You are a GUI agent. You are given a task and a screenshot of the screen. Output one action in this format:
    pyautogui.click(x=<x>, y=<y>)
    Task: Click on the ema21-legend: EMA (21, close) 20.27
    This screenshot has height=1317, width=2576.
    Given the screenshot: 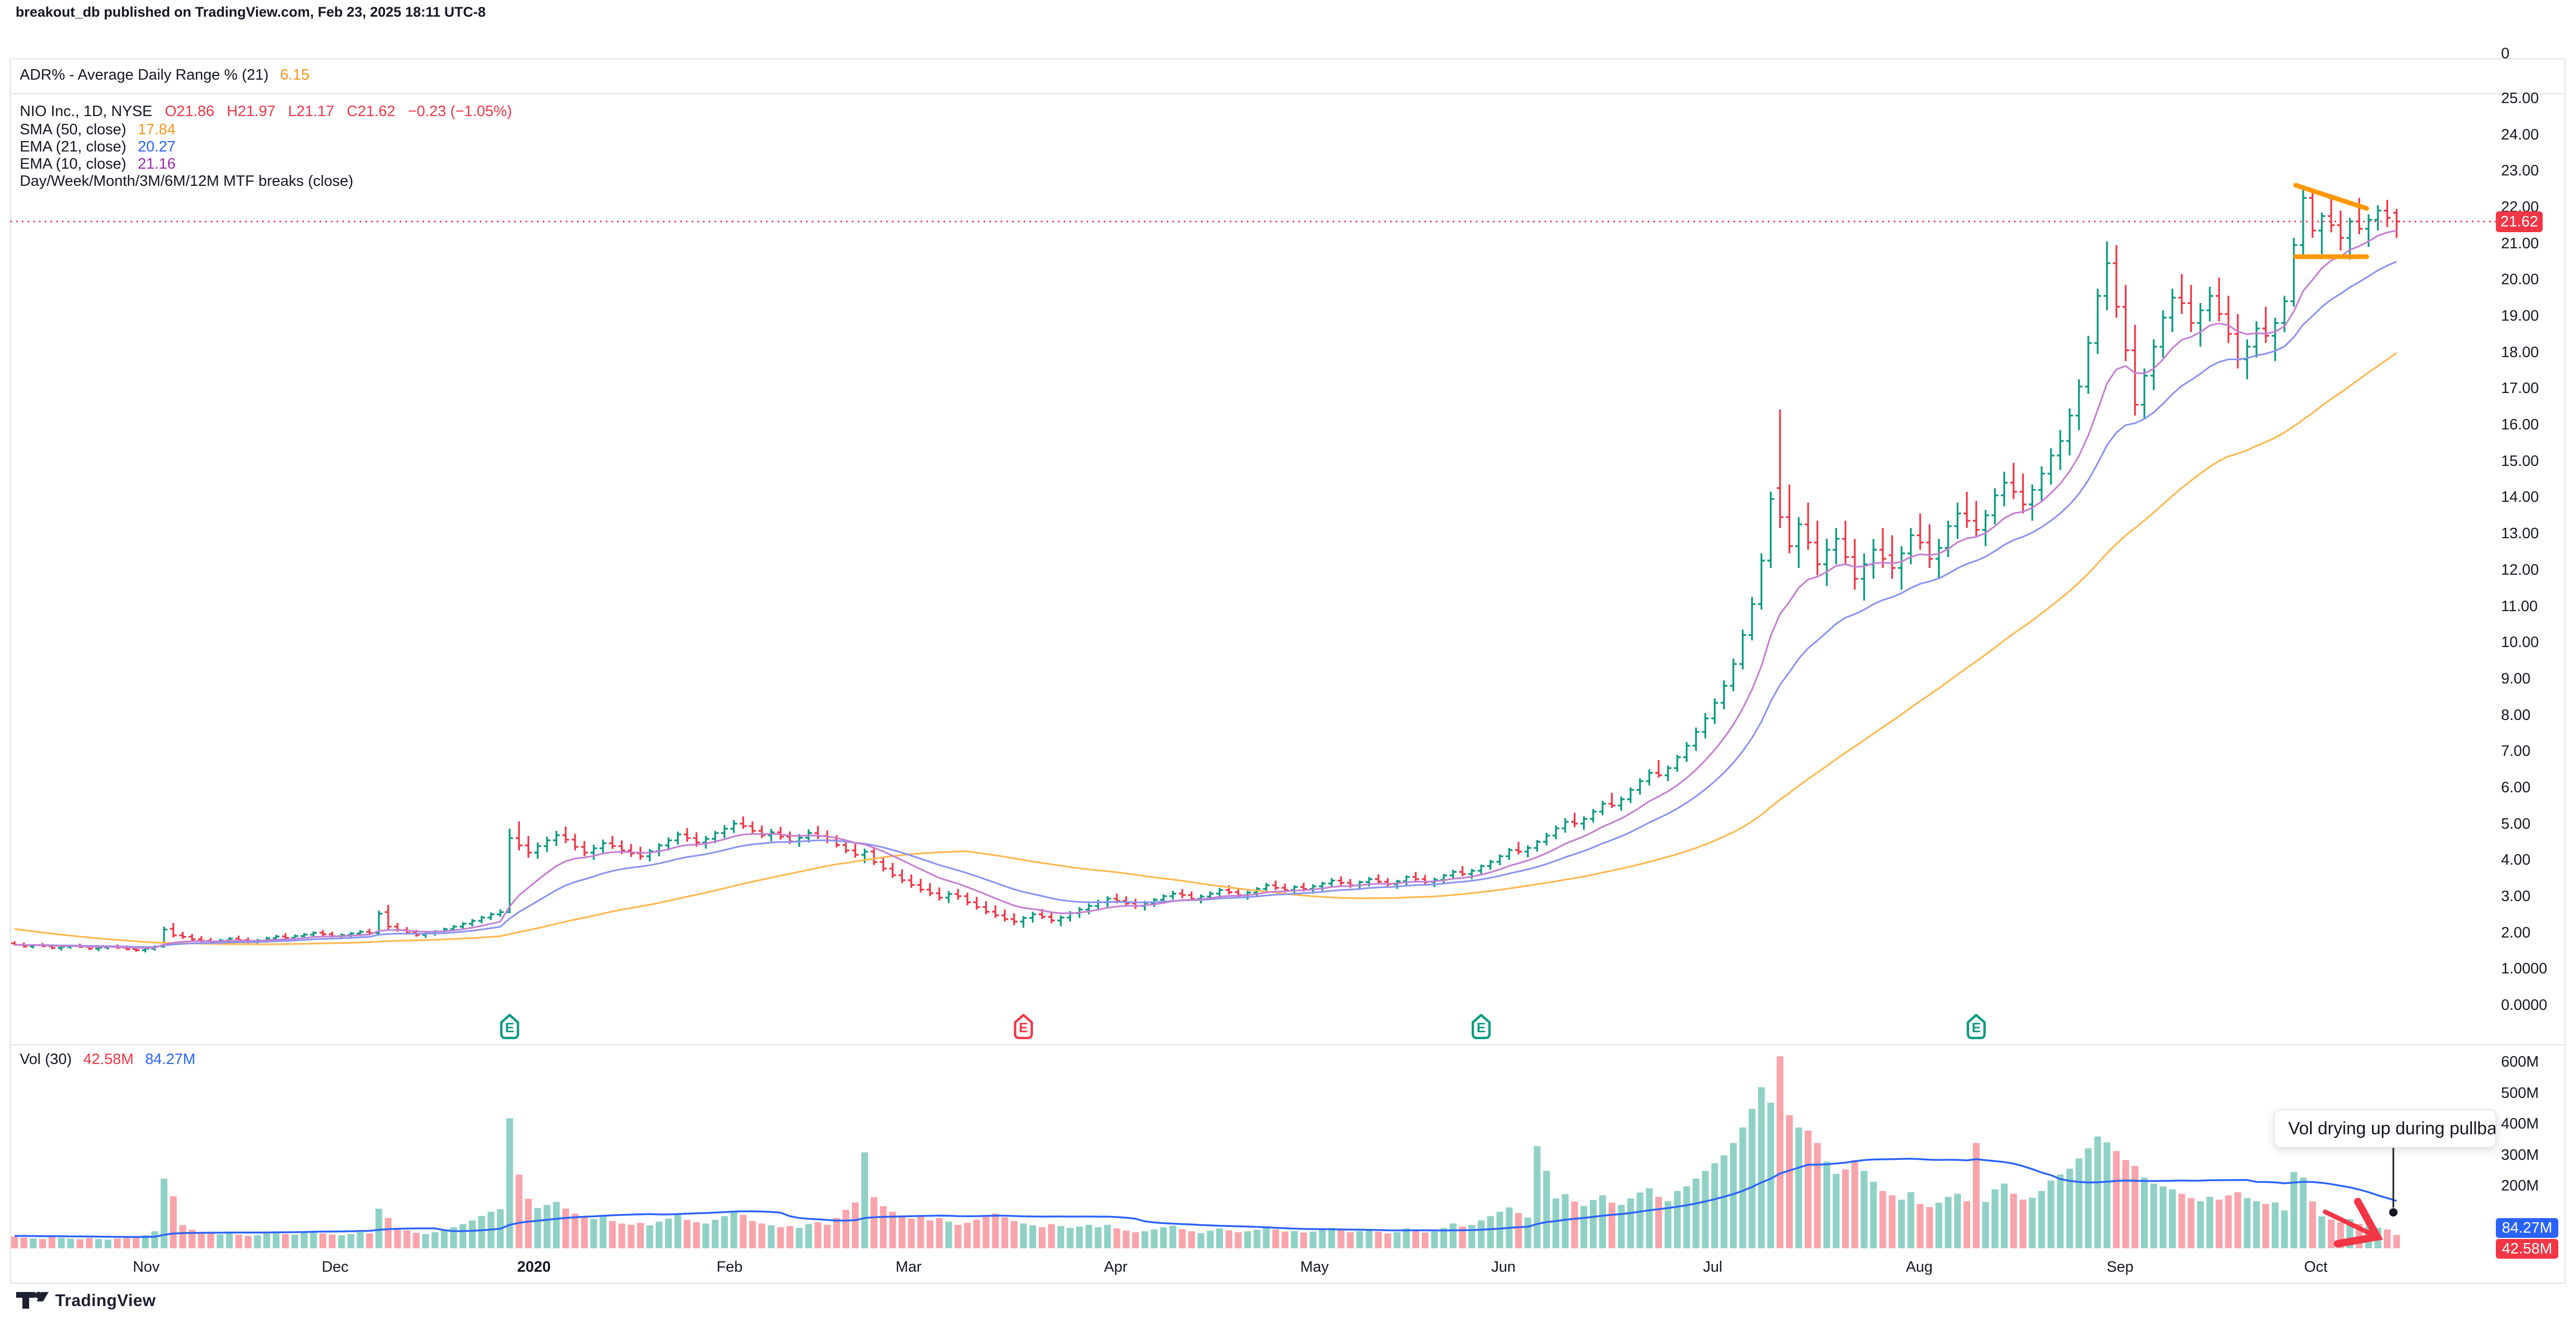 What is the action you would take?
    pyautogui.click(x=98, y=146)
    